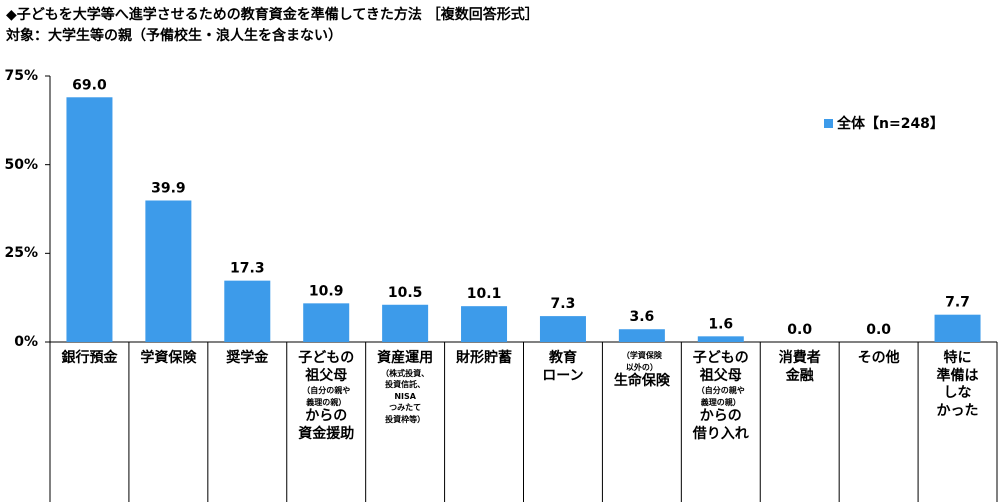 This screenshot has height=504, width=1000. What do you see at coordinates (89, 85) in the screenshot?
I see `data-label: 69.0` at bounding box center [89, 85].